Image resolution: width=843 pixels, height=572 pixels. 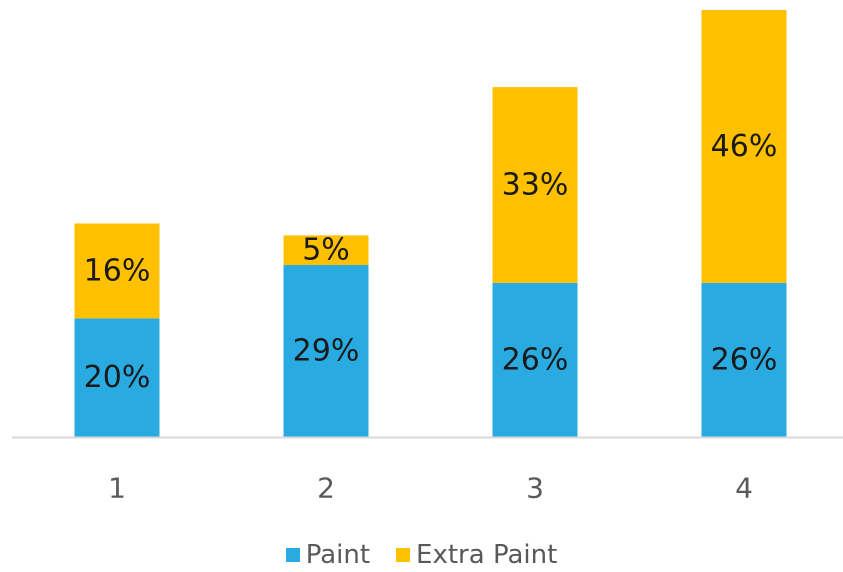 I want to click on x-tick-label-2: 2, so click(x=326, y=488).